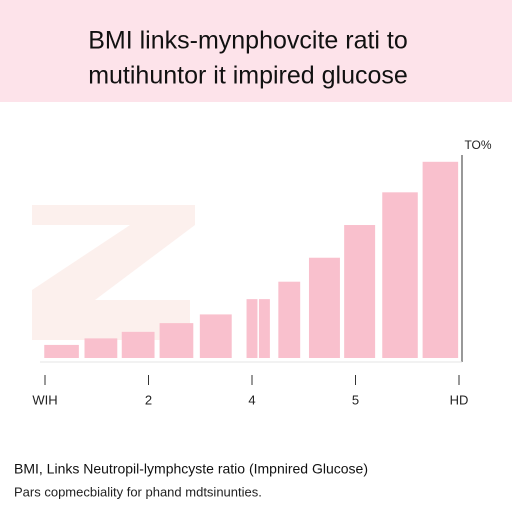 The width and height of the screenshot is (512, 512). Describe the element at coordinates (248, 76) in the screenshot. I see `chart-title: mutihuntor it impired glucose` at that location.